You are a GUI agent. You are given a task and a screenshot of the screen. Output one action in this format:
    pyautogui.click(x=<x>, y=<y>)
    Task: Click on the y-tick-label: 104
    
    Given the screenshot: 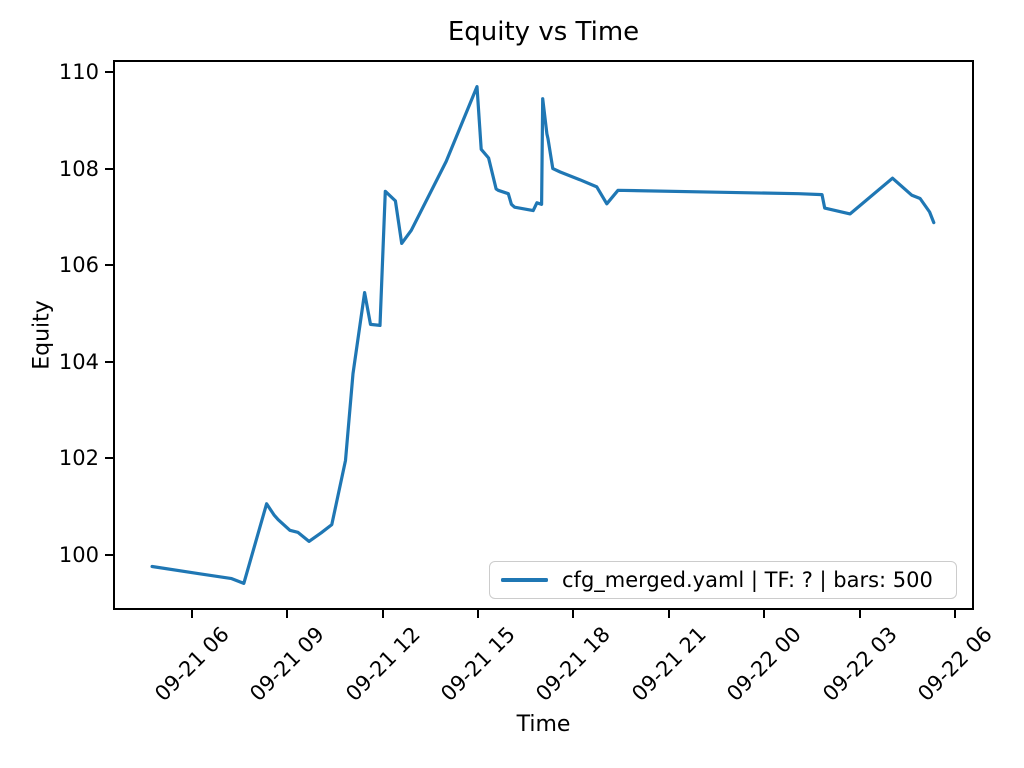 What is the action you would take?
    pyautogui.click(x=78, y=361)
    